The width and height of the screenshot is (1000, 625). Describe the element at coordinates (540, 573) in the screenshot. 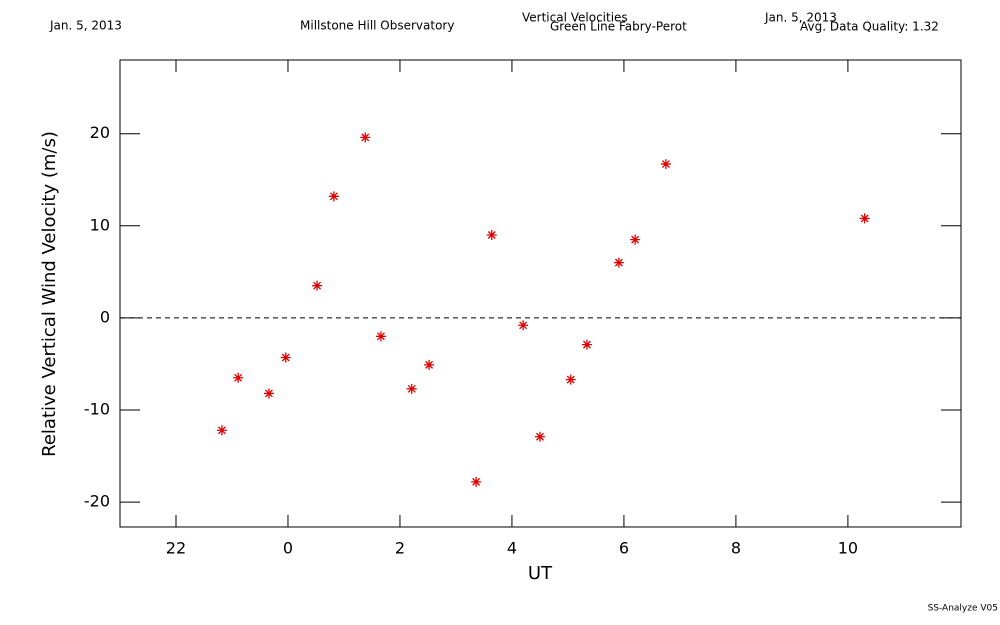

I see `x-axis-label: UT` at that location.